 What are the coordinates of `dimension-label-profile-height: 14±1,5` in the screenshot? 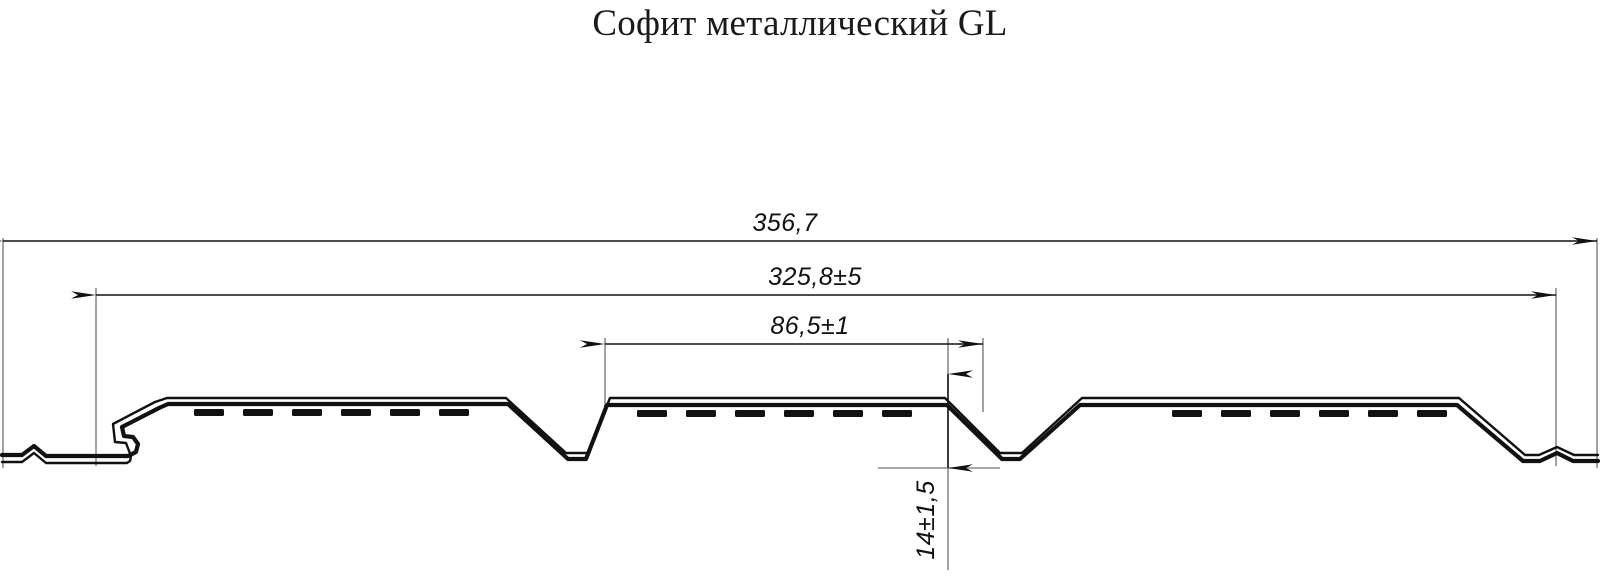 It's located at (926, 519).